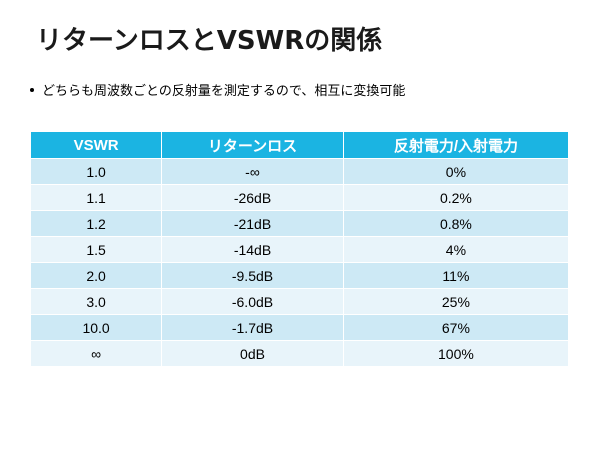 The image size is (600, 450). I want to click on bullet-text: どちらも周波数ごとの反射量を測定するので、相互に変換可能, so click(224, 91).